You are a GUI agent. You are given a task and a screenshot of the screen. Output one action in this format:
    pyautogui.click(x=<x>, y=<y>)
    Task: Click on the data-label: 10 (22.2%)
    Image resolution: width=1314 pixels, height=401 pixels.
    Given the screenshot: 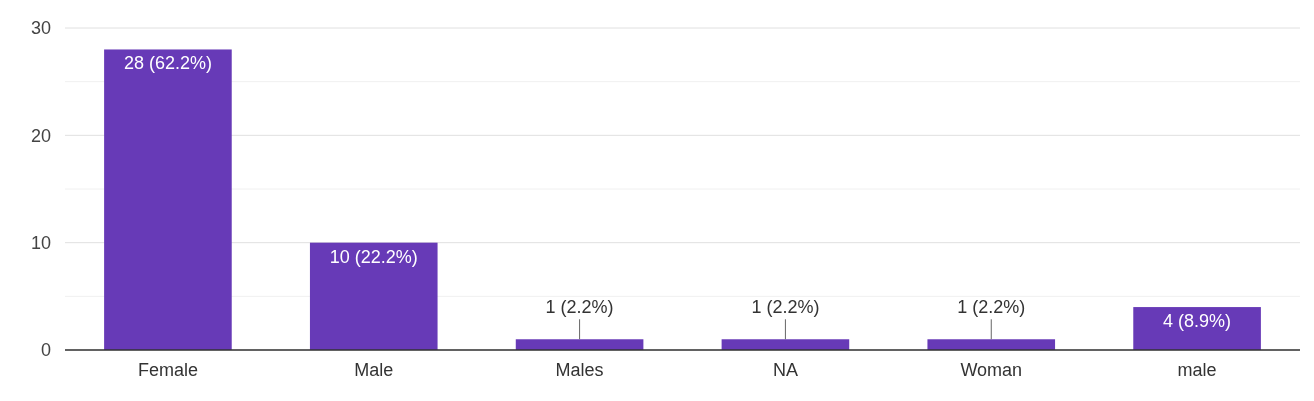 What is the action you would take?
    pyautogui.click(x=373, y=256)
    